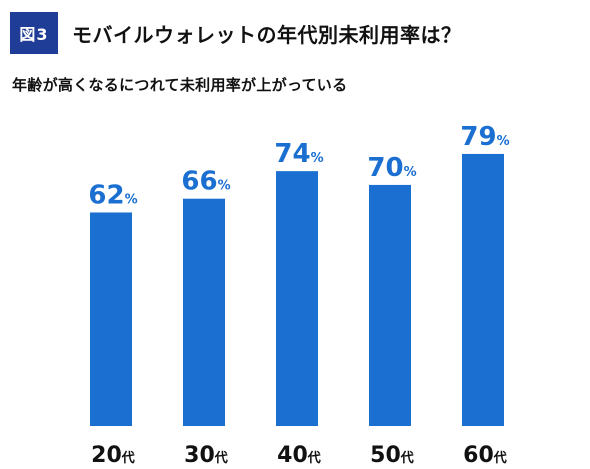 Image resolution: width=590 pixels, height=469 pixels. I want to click on figure-badge: 図3, so click(34, 33).